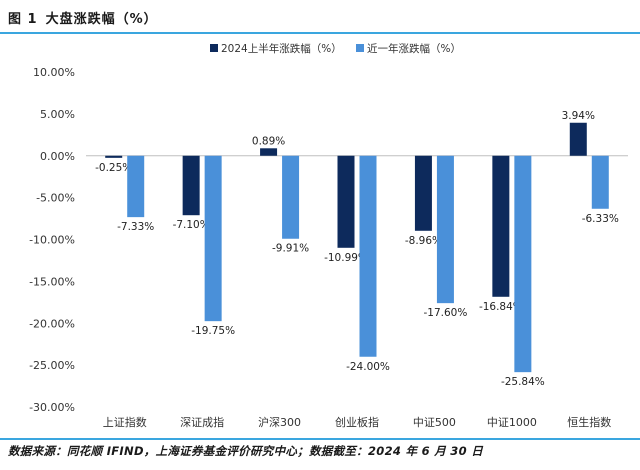 The width and height of the screenshot is (640, 470). What do you see at coordinates (434, 422) in the screenshot?
I see `category-label: 中证500` at bounding box center [434, 422].